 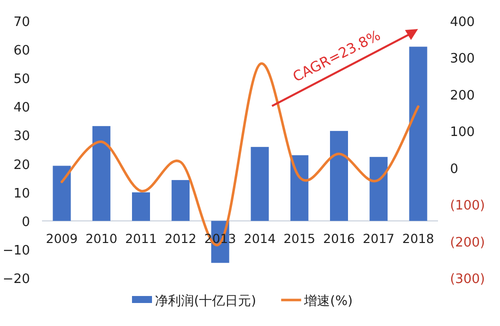 What do you see at coordinates (21, 136) in the screenshot?
I see `y-tick-label: 30` at bounding box center [21, 136].